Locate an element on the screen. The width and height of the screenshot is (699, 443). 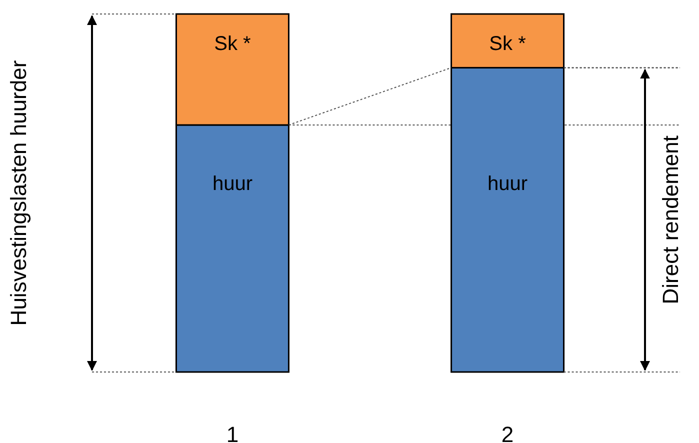
annotation: Direct rendement is located at coordinates (670, 219).